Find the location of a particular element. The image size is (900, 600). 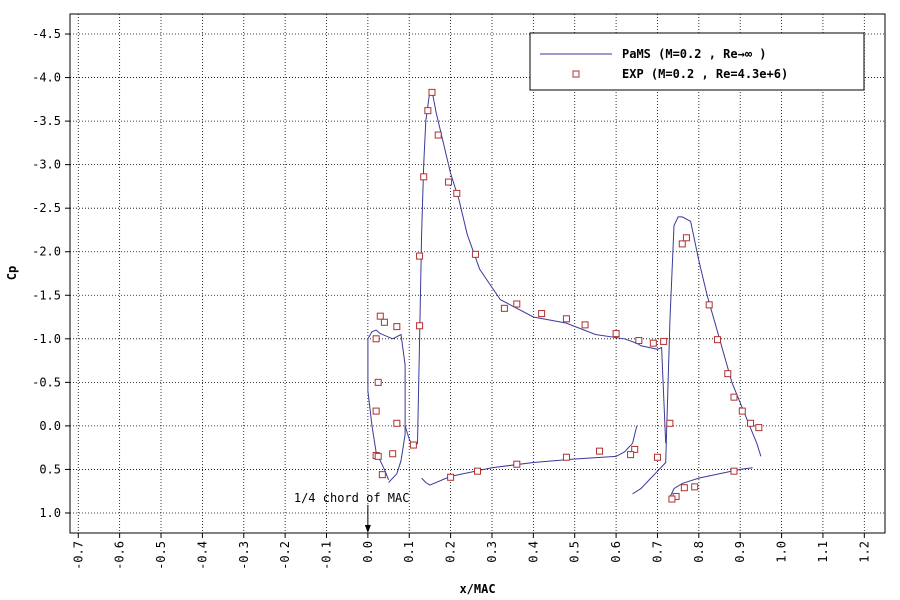

y-tick-label: -4.5 is located at coordinates (46, 34).